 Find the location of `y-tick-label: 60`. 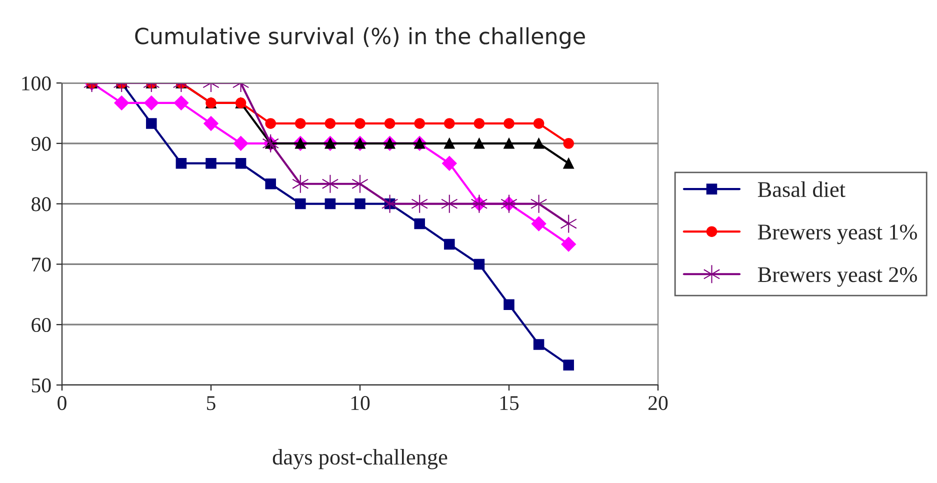

y-tick-label: 60 is located at coordinates (41, 325).